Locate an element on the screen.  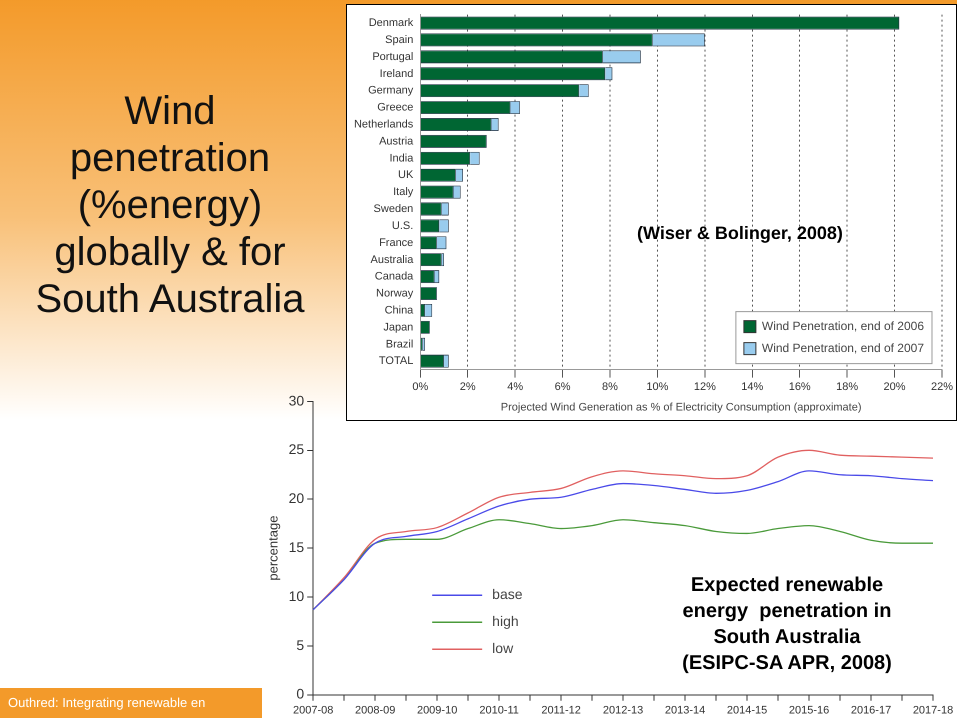
y-tick-label: Canada is located at coordinates (394, 276).